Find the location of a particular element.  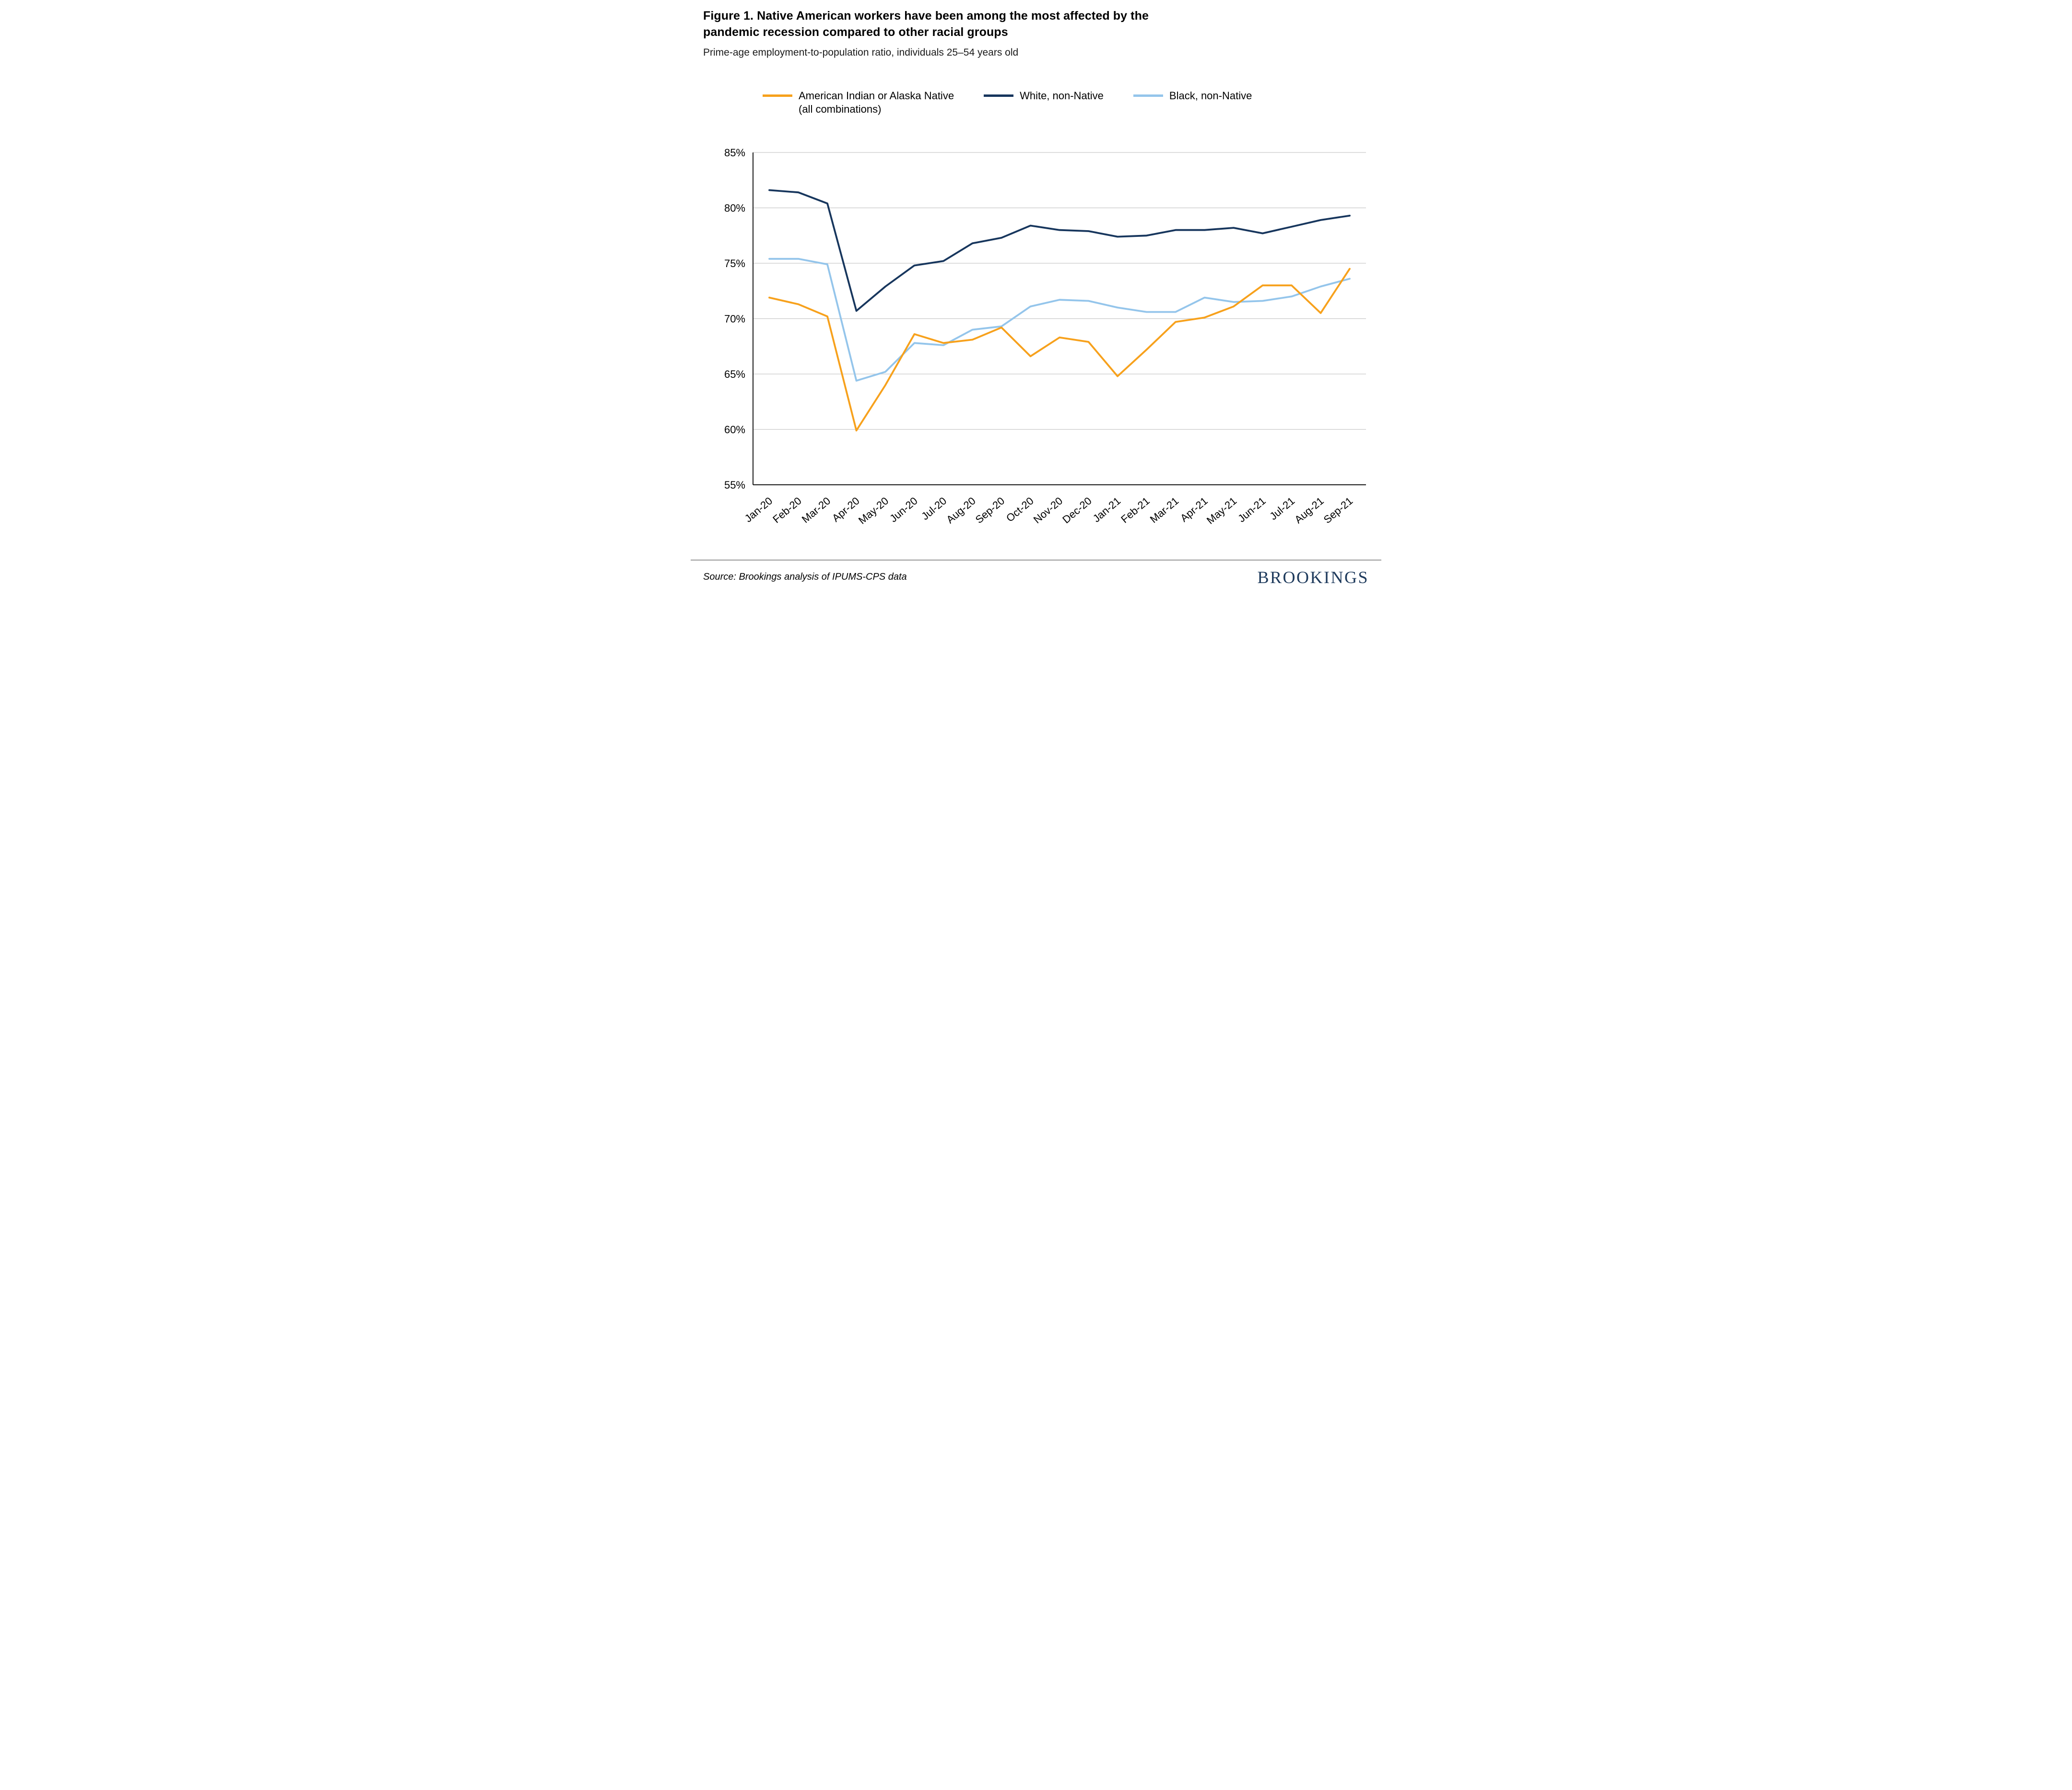

legend-swatch-aian is located at coordinates (777, 95).